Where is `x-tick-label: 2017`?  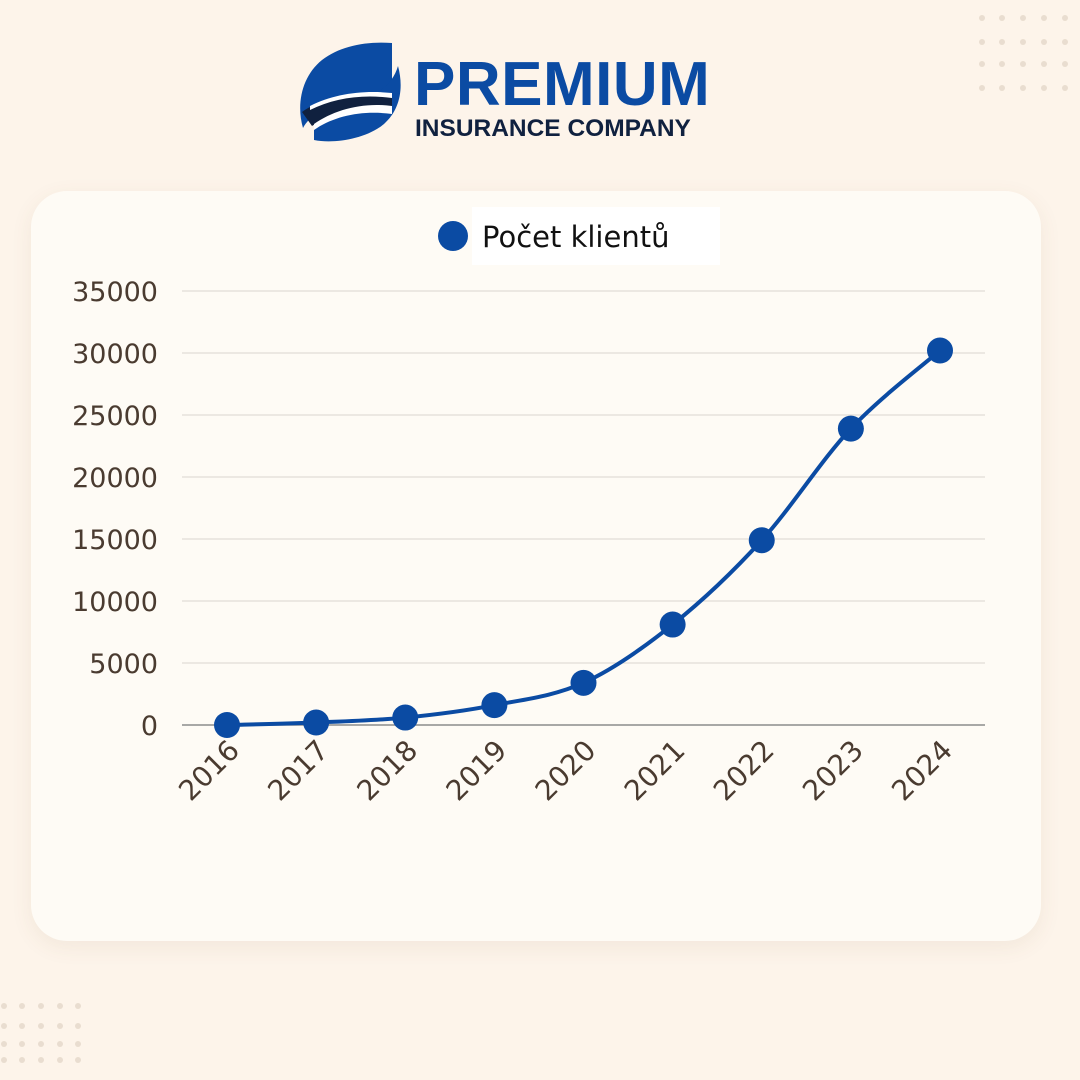 x-tick-label: 2017 is located at coordinates (298, 771).